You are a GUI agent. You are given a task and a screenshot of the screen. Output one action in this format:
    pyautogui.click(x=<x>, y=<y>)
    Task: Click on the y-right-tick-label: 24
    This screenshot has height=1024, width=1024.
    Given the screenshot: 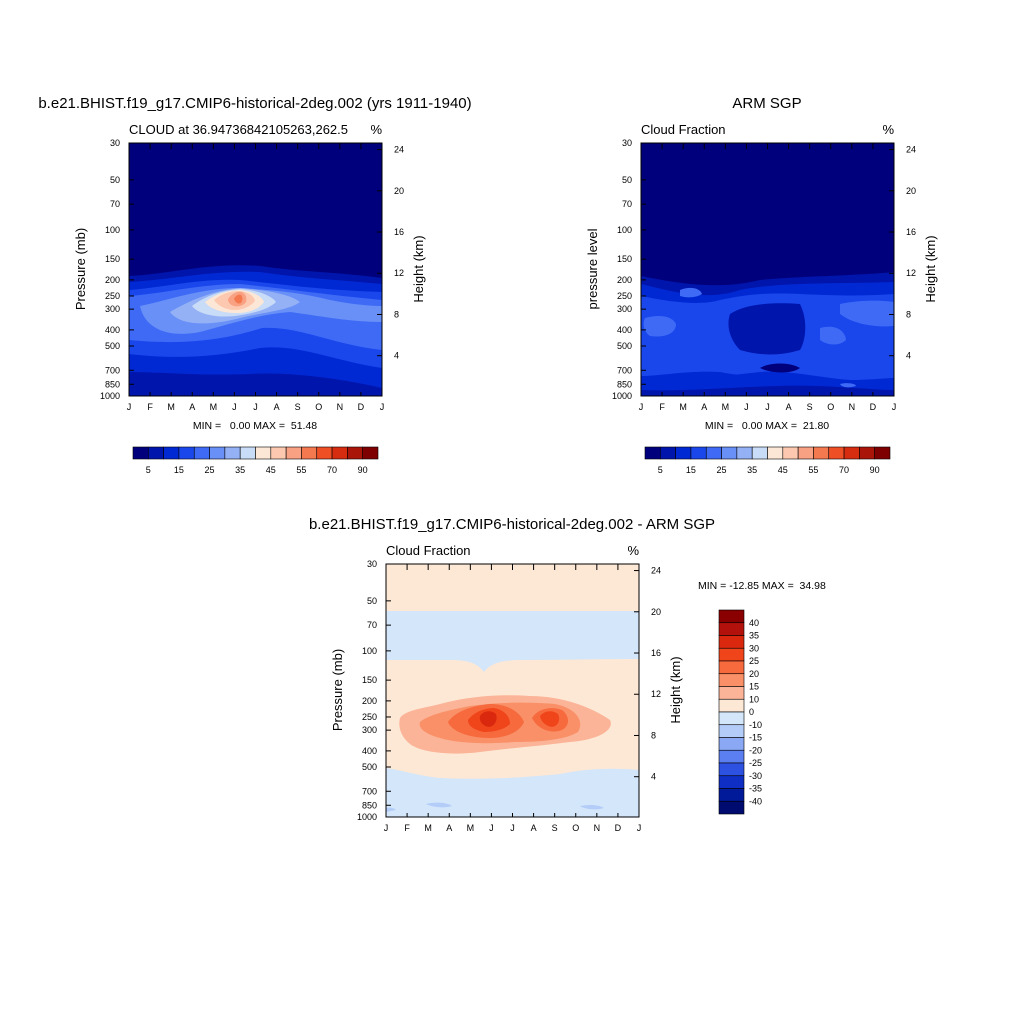 What is the action you would take?
    pyautogui.click(x=911, y=150)
    